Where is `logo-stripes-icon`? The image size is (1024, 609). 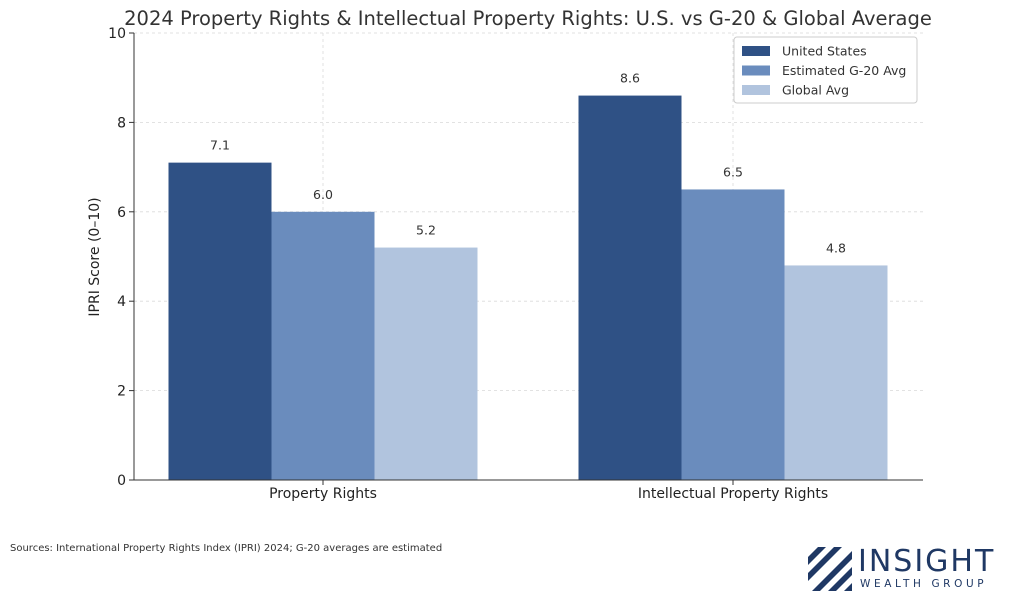 logo-stripes-icon is located at coordinates (830, 569).